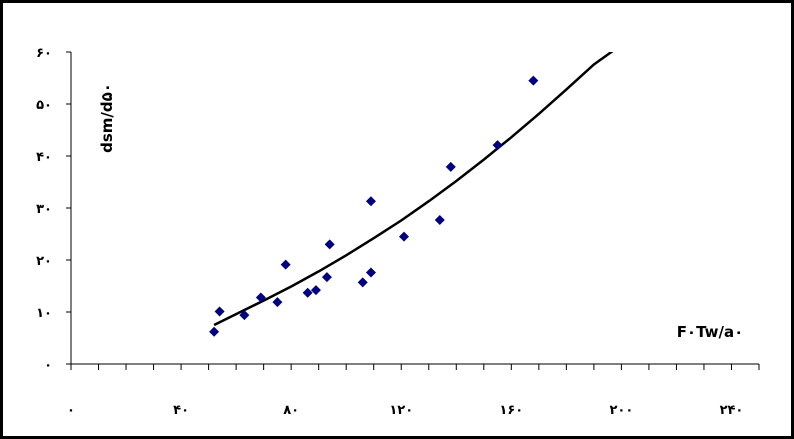 This screenshot has width=794, height=439. I want to click on x-tick-label: ۱۶۰, so click(511, 410).